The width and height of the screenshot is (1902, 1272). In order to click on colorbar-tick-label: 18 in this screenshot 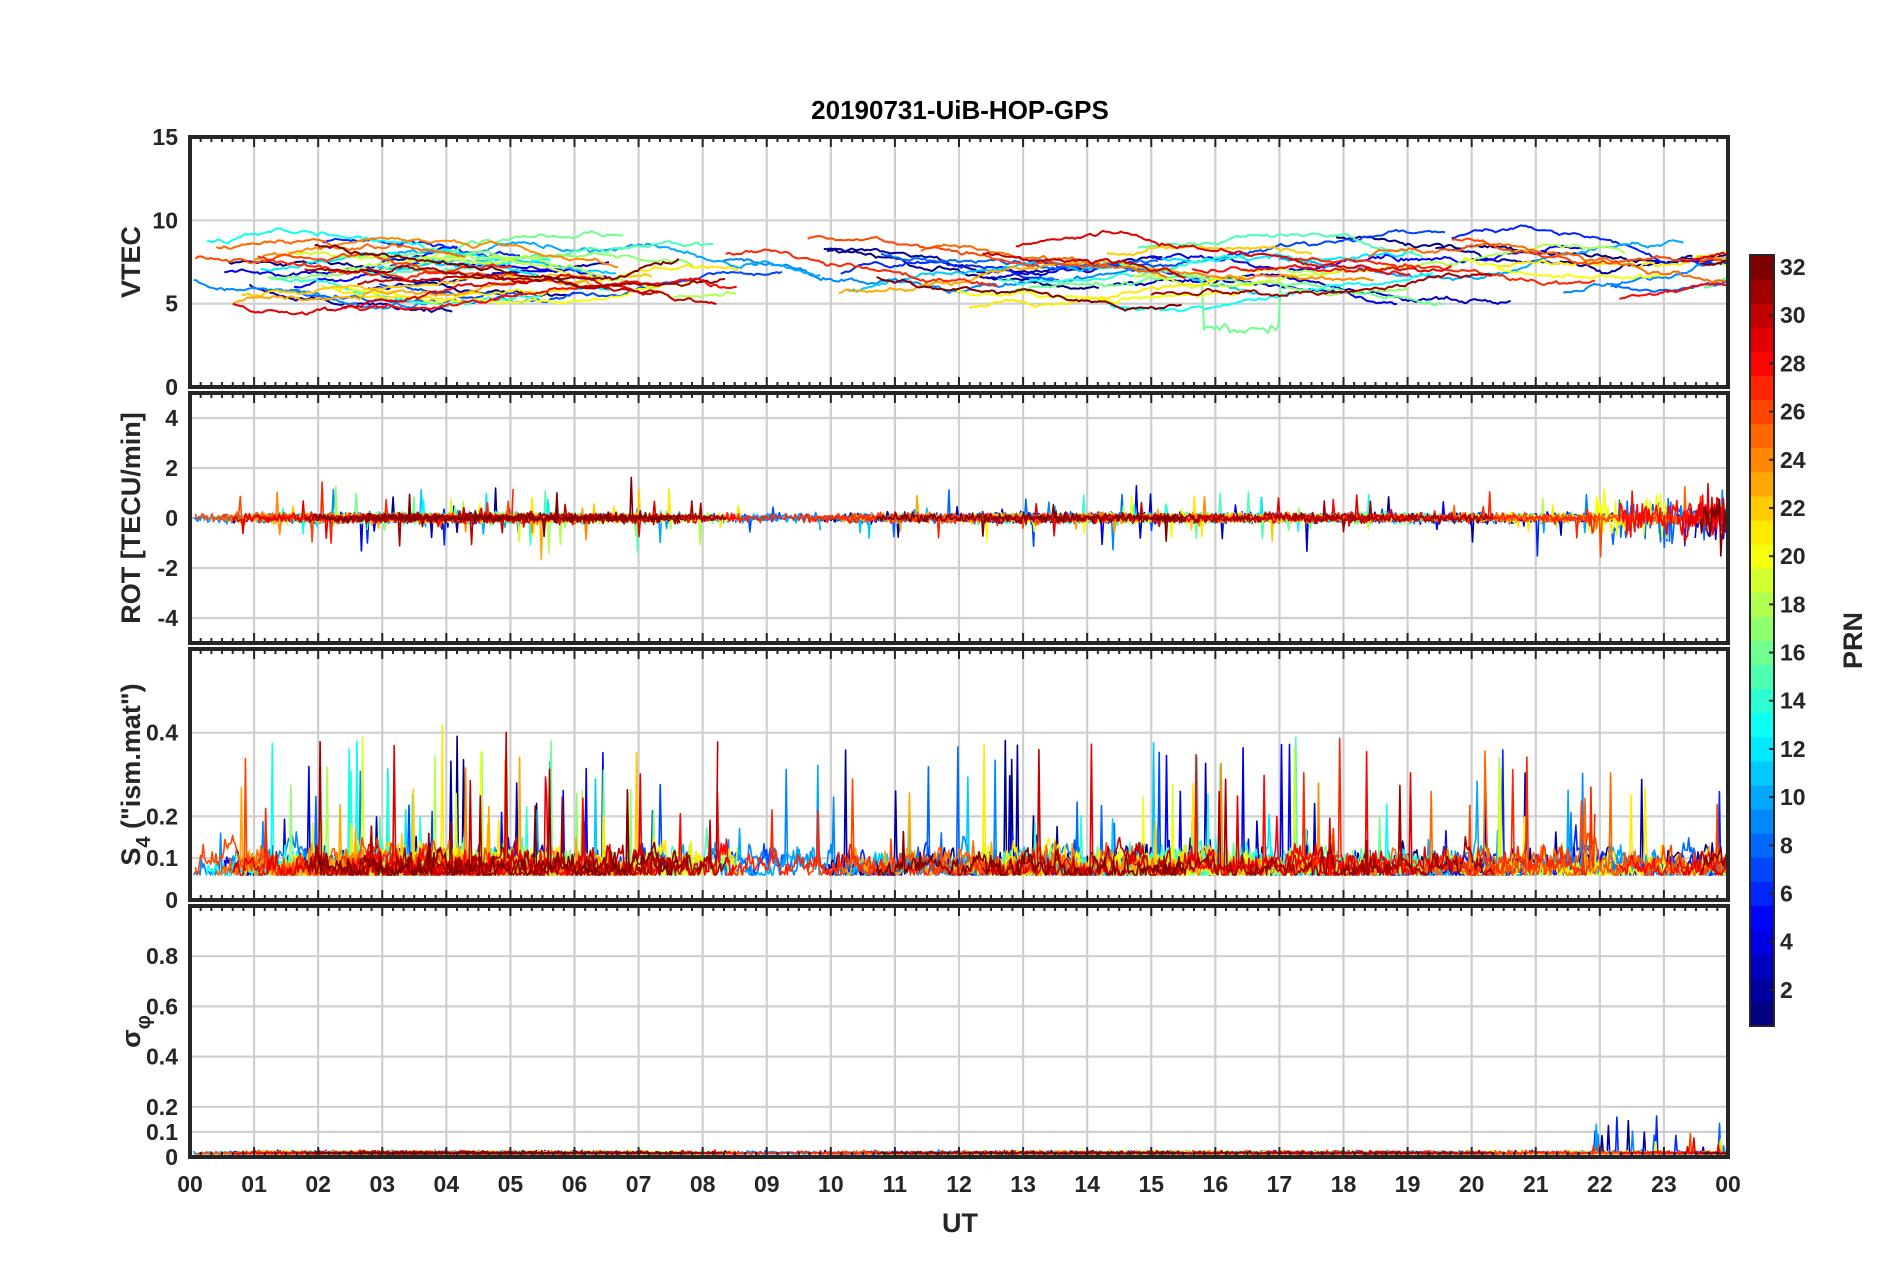, I will do `click(1793, 604)`.